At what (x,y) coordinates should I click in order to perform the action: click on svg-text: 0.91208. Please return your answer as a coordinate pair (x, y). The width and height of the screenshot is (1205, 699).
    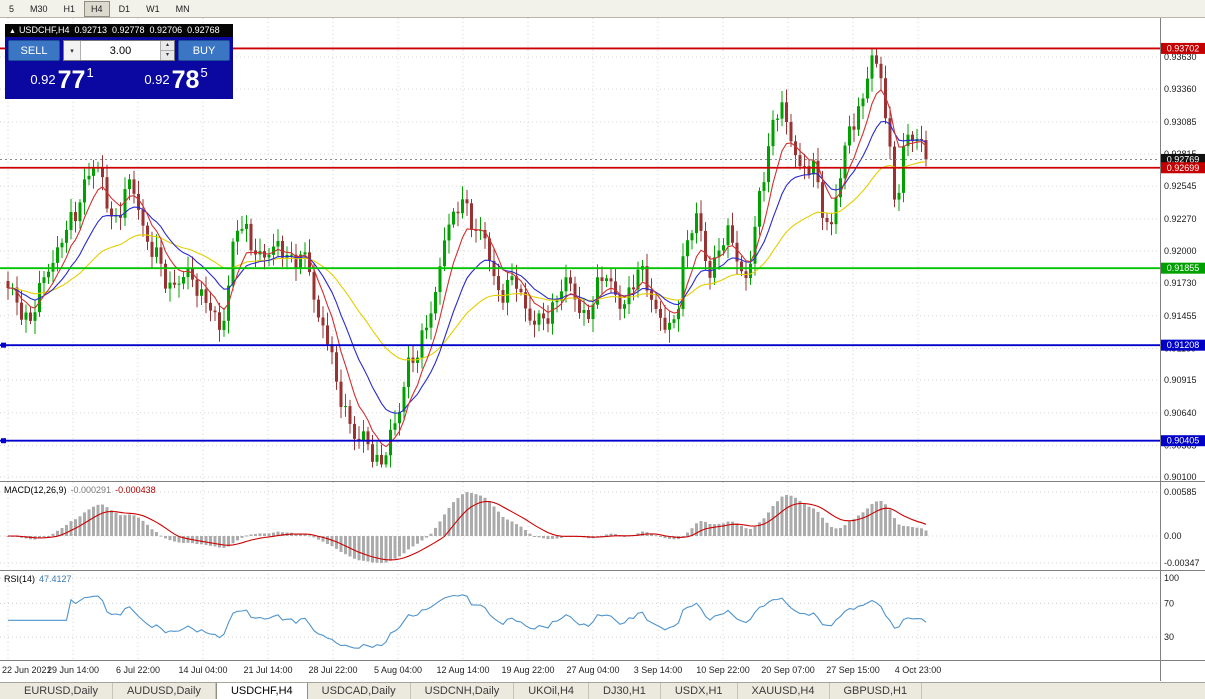
    Looking at the image, I should click on (1183, 345).